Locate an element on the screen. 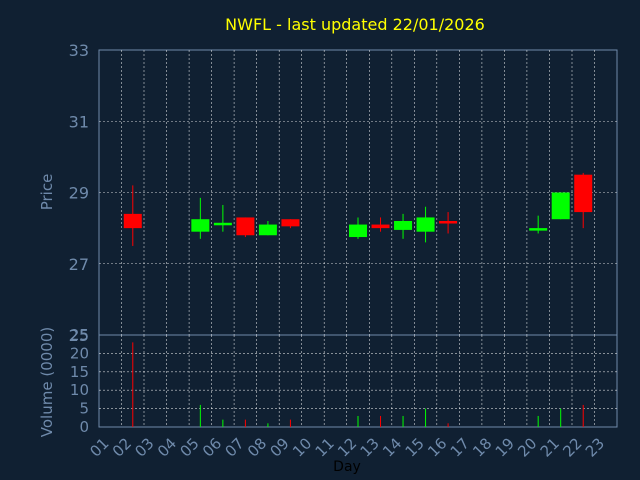 The height and width of the screenshot is (480, 640). chart-title: NWFL - last updated 22/01/2026 is located at coordinates (355, 24).